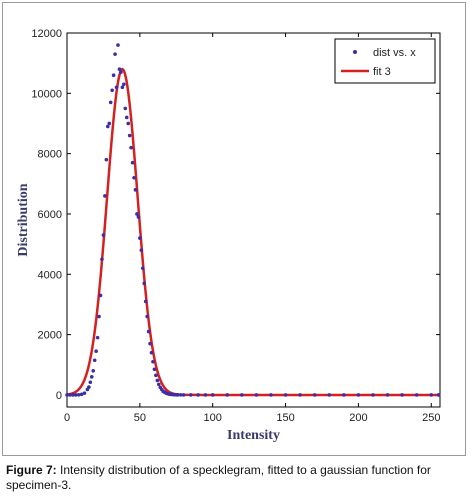 The height and width of the screenshot is (503, 470). What do you see at coordinates (285, 418) in the screenshot?
I see `x-tick-label: 150` at bounding box center [285, 418].